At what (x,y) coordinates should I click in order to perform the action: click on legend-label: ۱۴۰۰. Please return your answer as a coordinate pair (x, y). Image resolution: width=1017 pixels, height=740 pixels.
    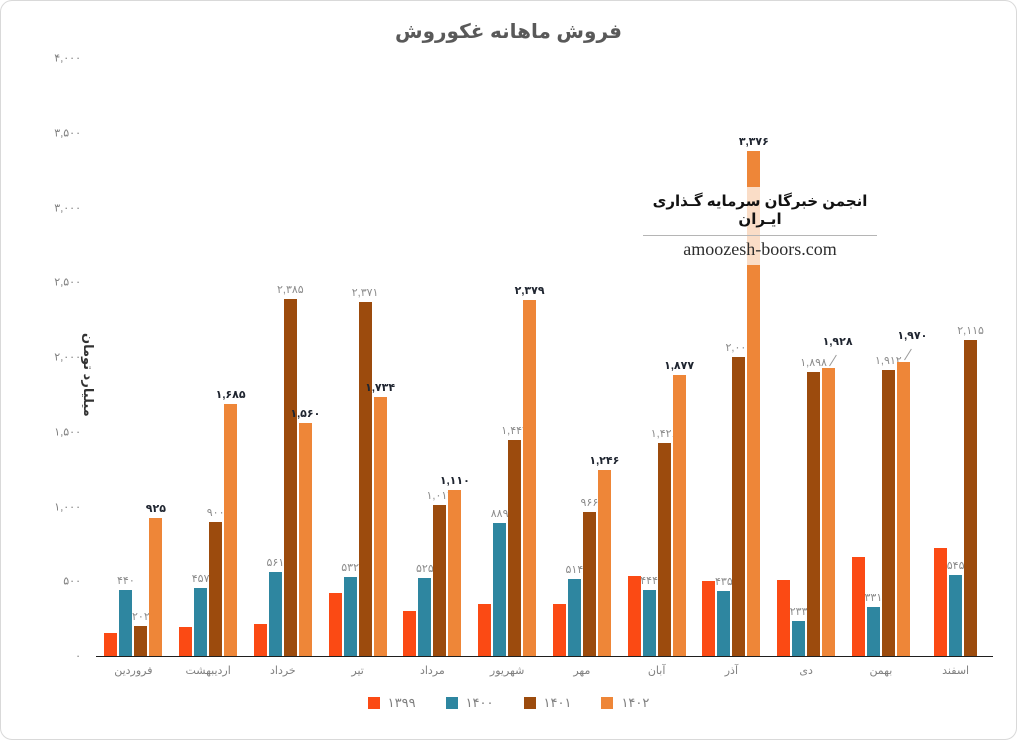
    Looking at the image, I should click on (479, 702).